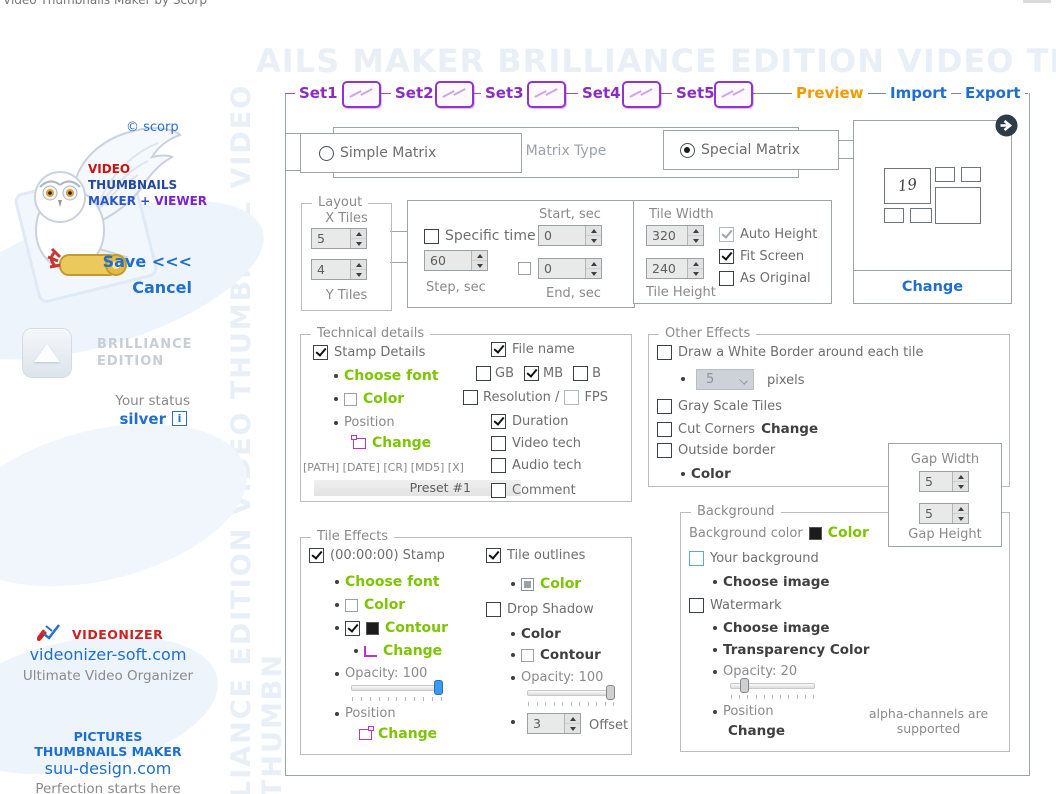 The image size is (1056, 794). I want to click on start-sec-arrows, so click(593, 235).